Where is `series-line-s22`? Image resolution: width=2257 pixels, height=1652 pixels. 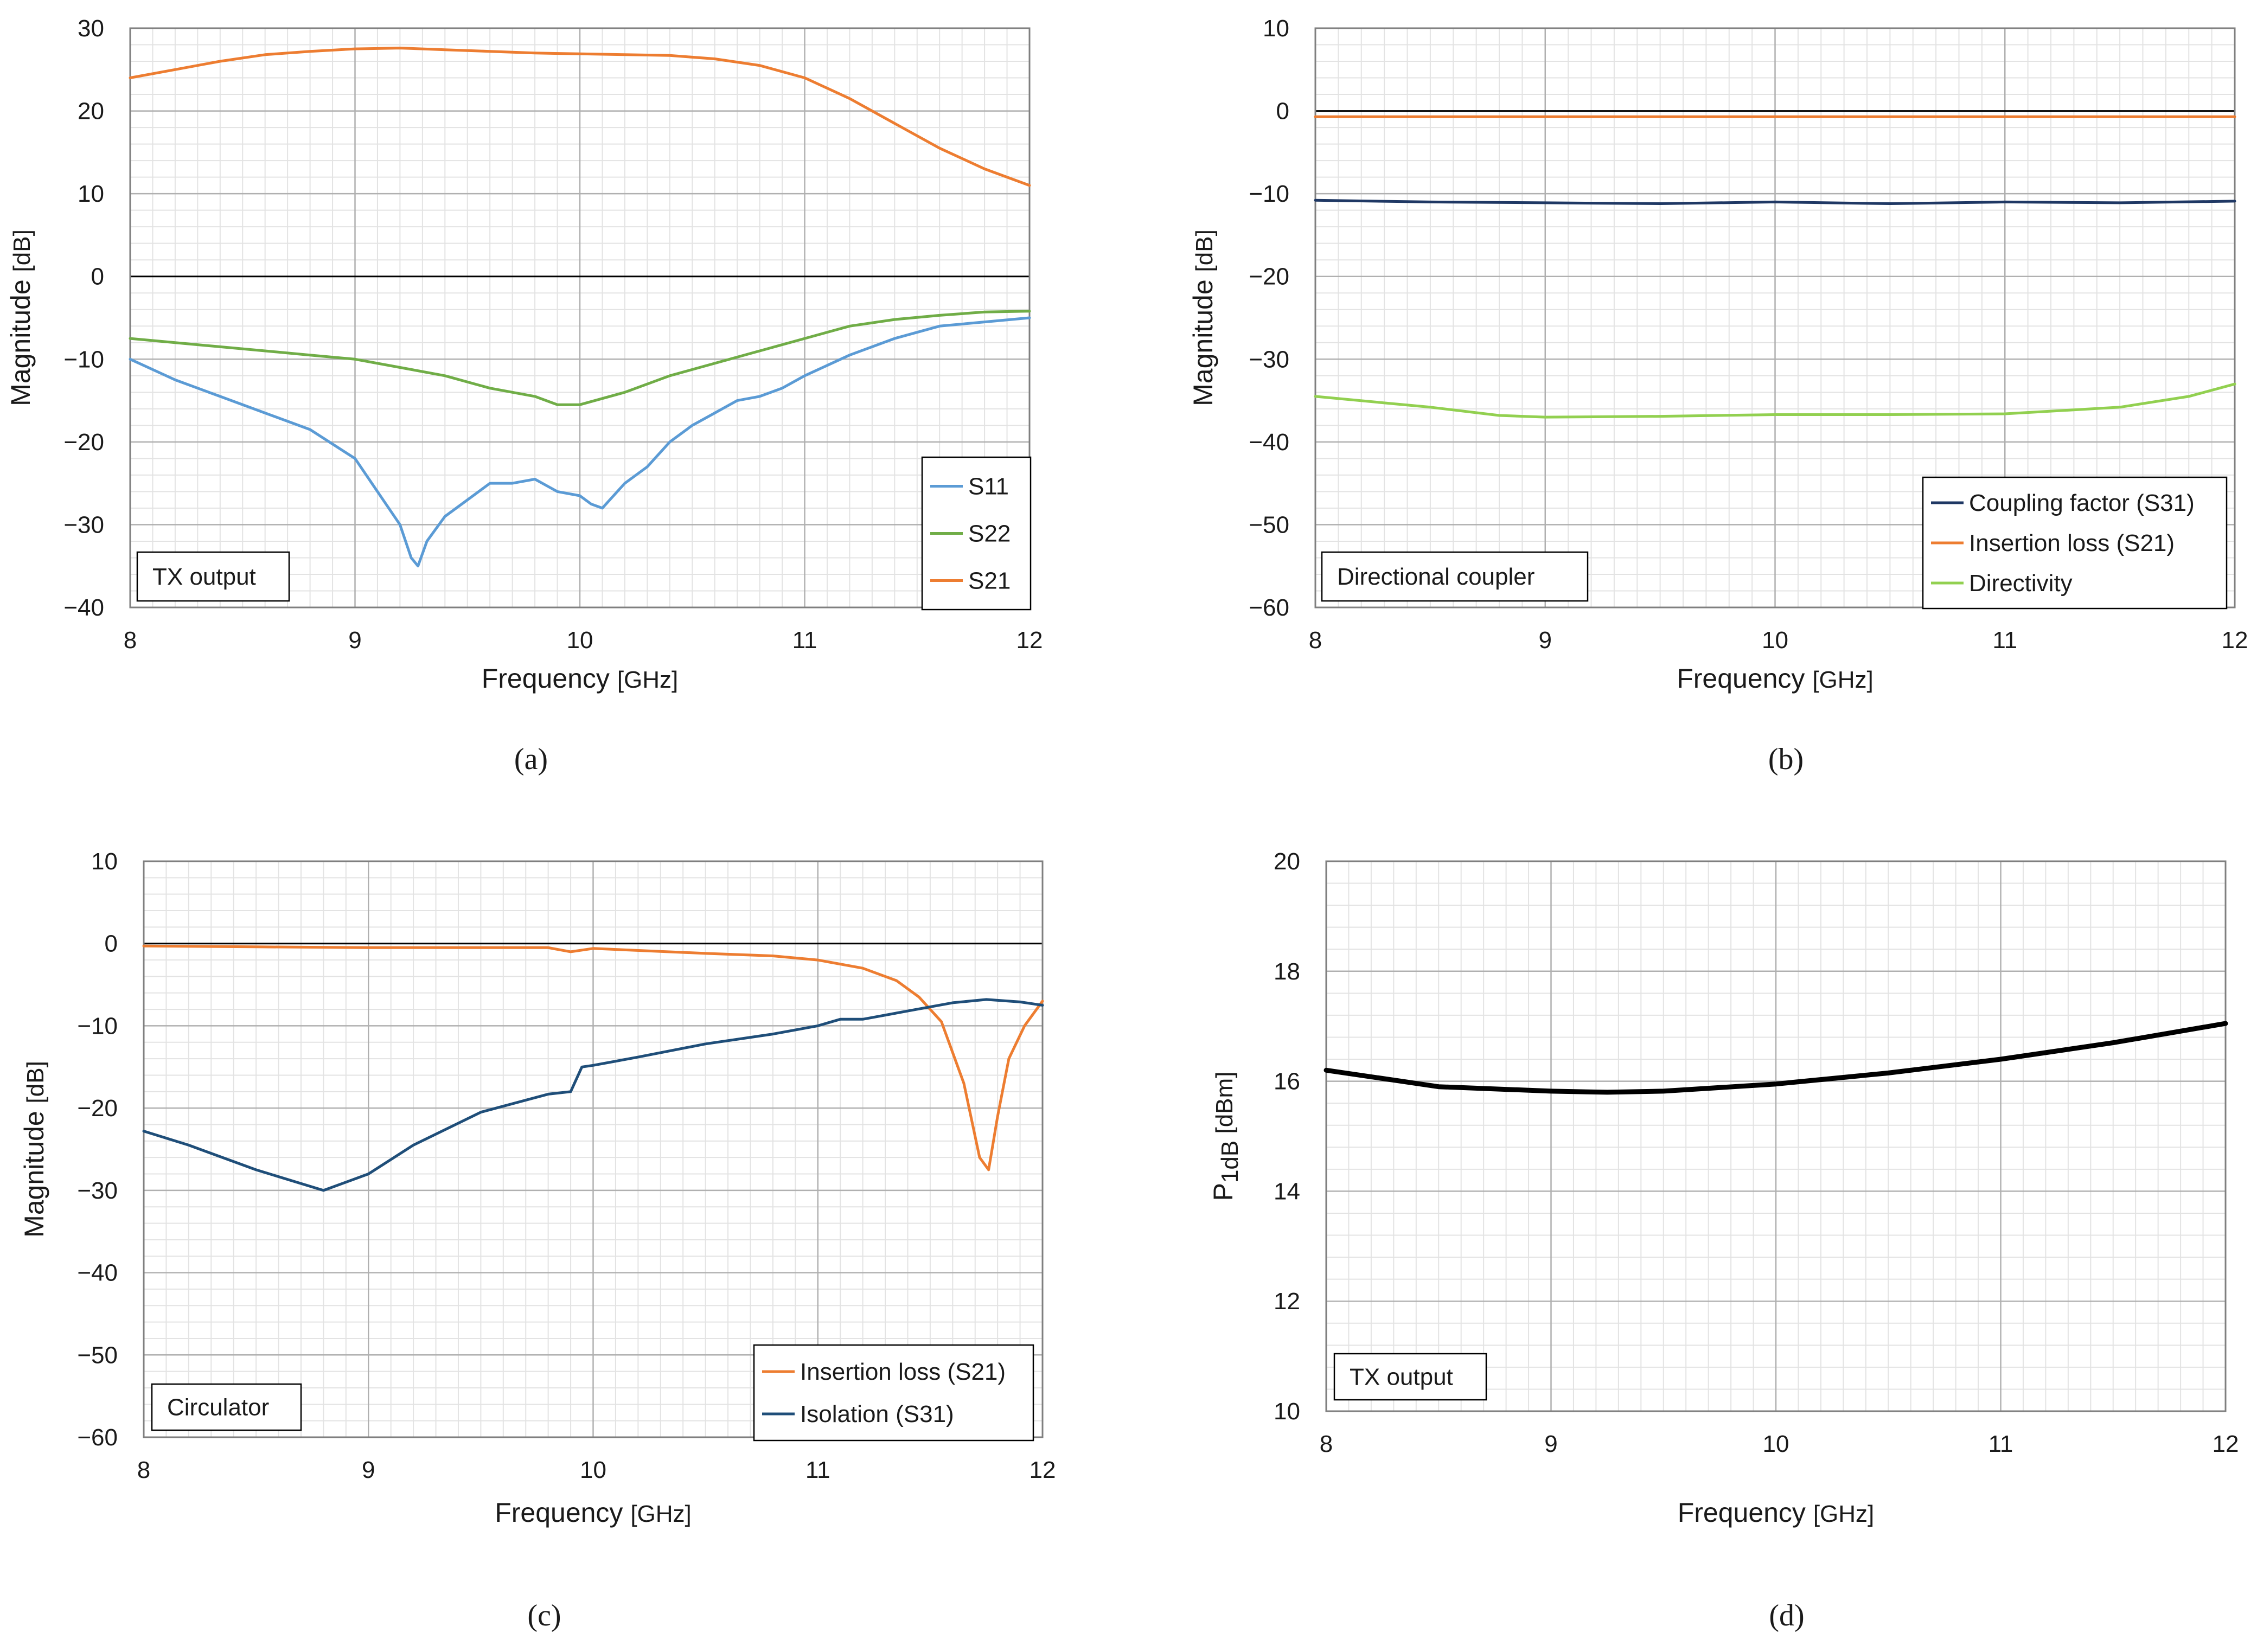 series-line-s22 is located at coordinates (580, 358).